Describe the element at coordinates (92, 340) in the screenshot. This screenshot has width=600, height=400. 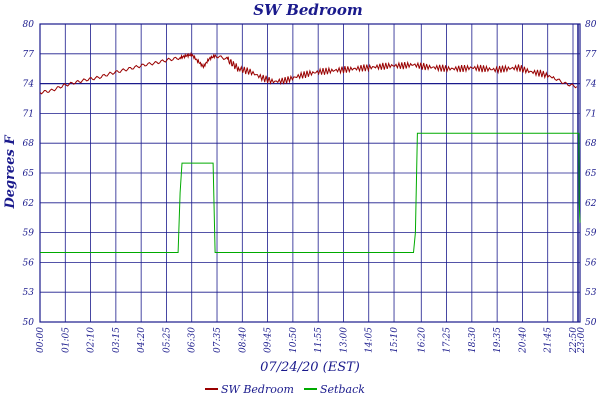
I see `x-tick-label: 02:10` at that location.